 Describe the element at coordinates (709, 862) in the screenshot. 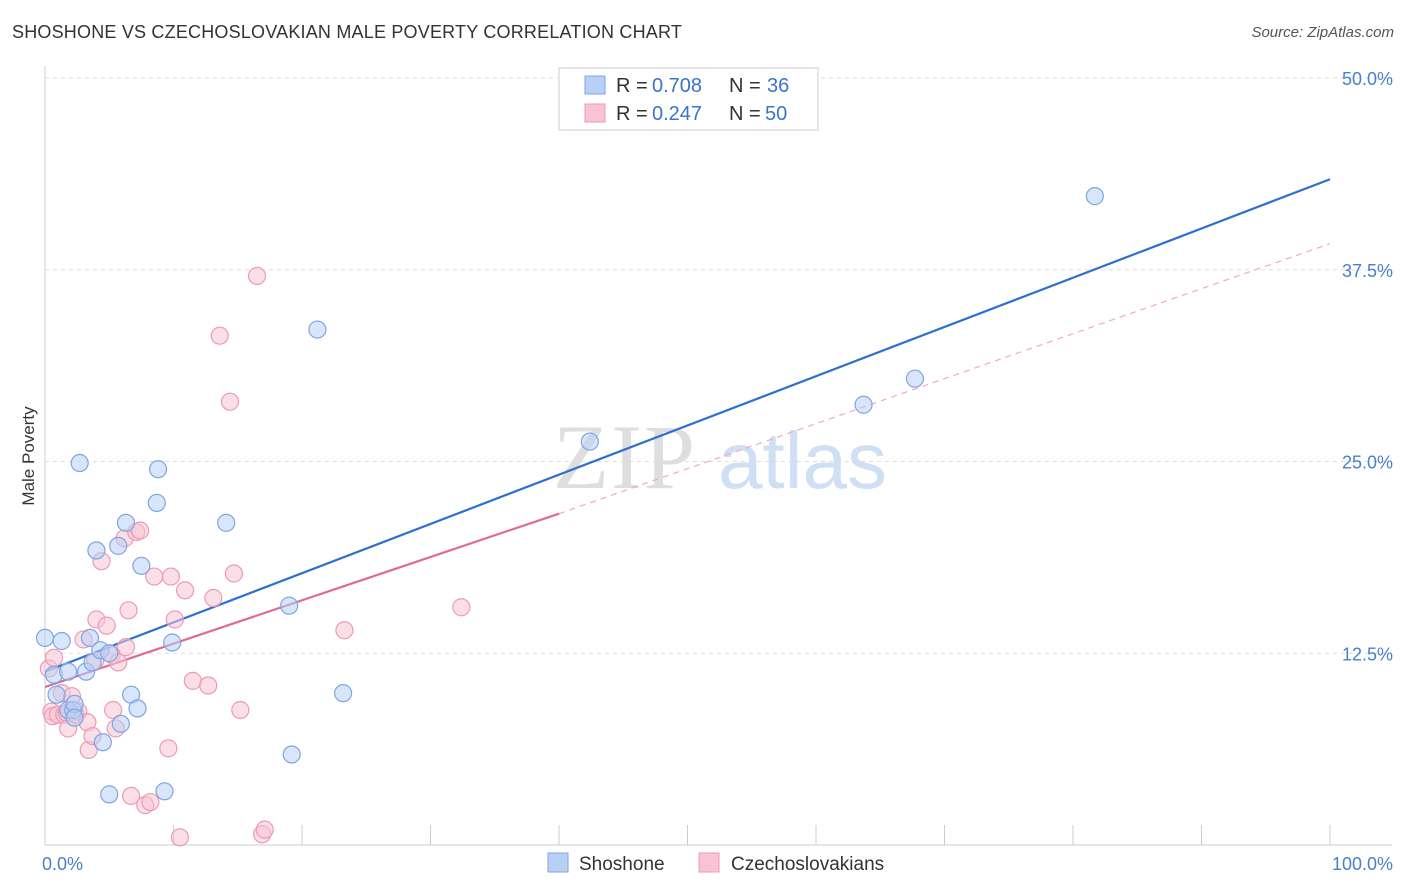

I see `bottom-legend-swatch-czech` at that location.